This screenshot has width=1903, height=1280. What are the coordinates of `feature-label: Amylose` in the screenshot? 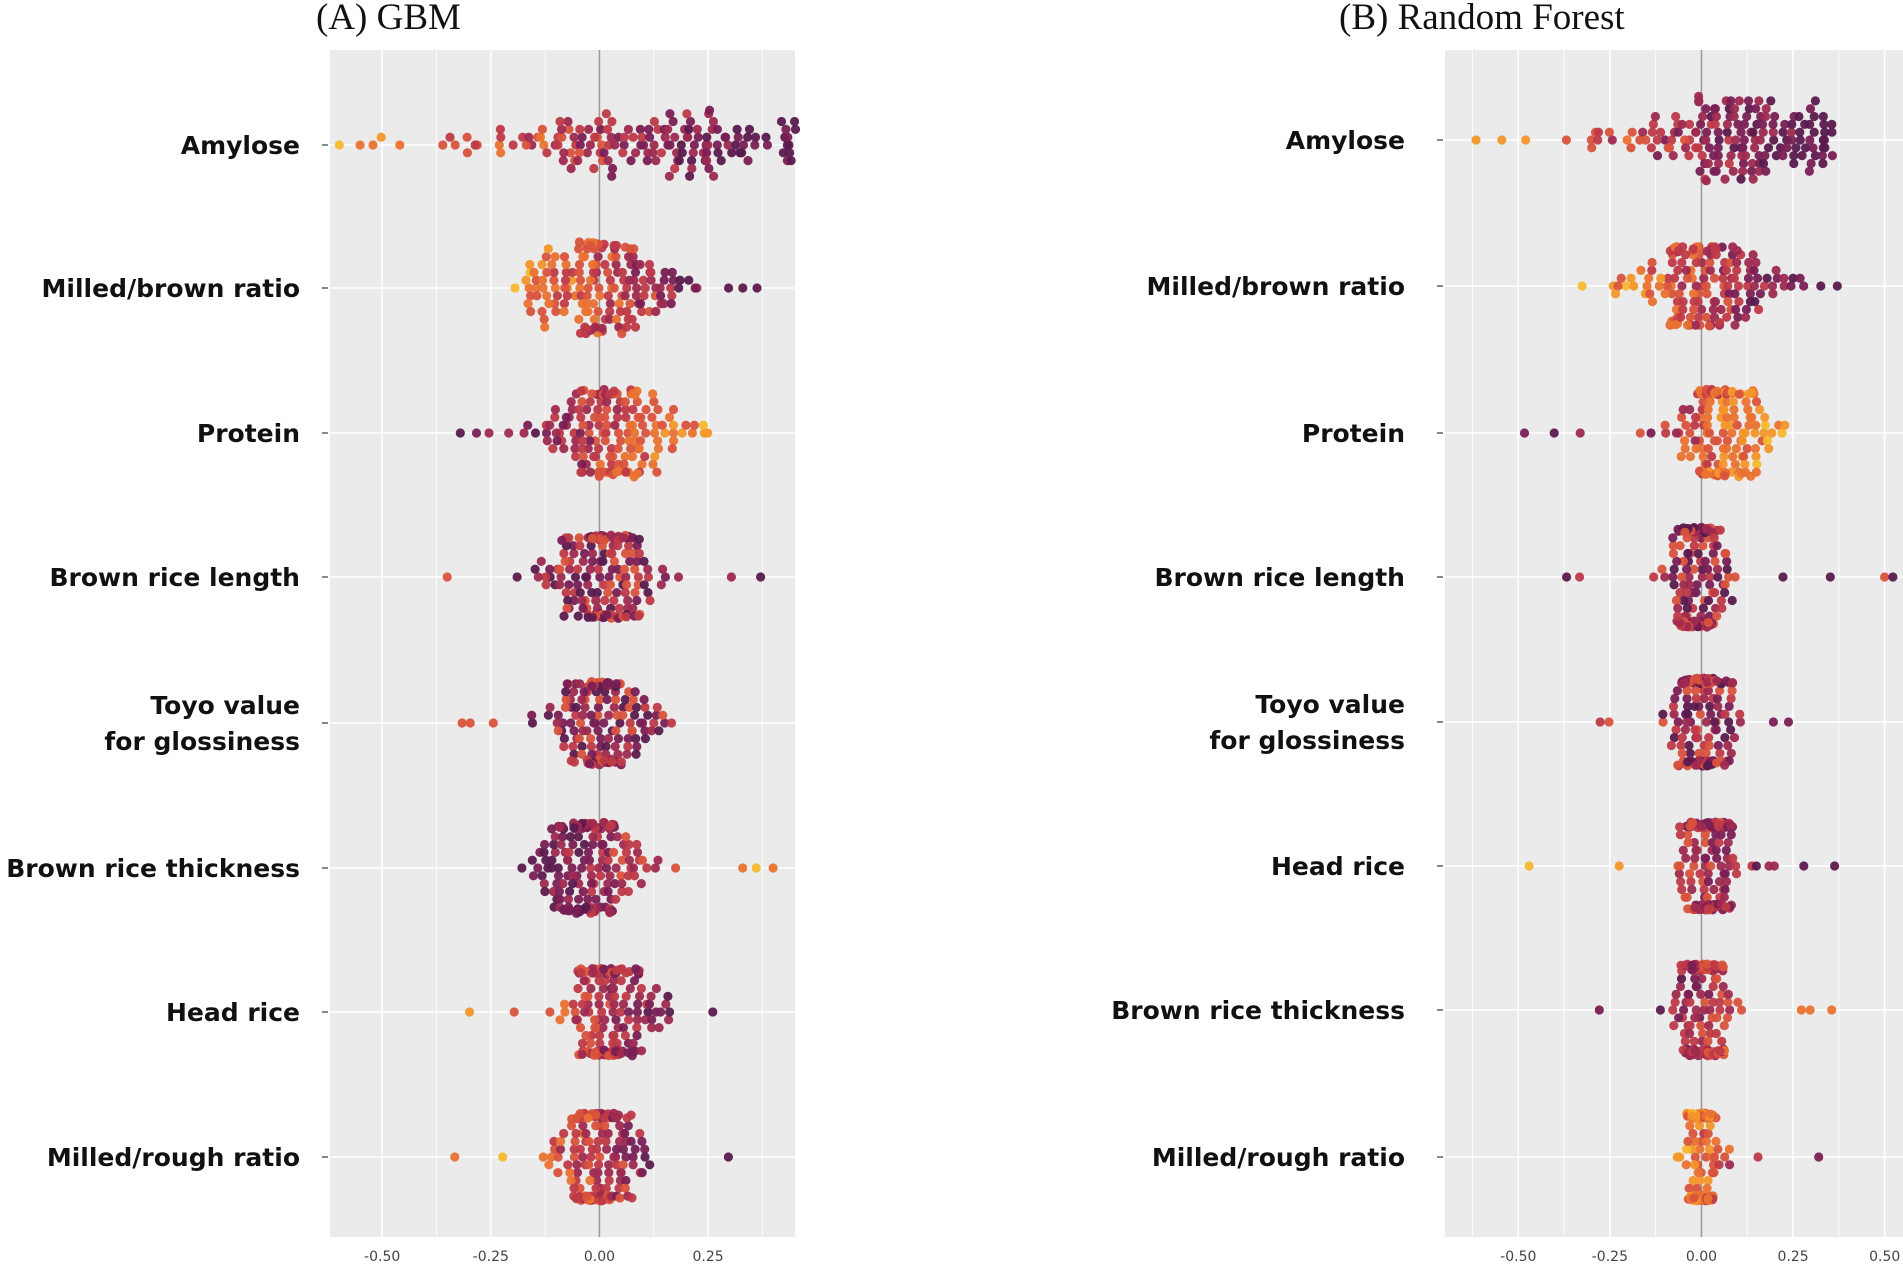 It's located at (240, 145).